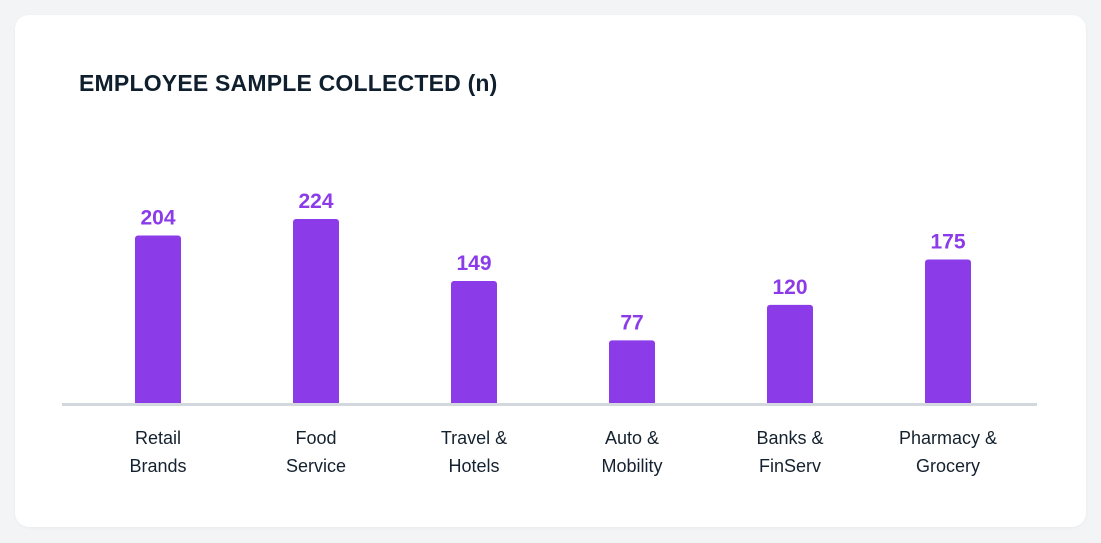 The height and width of the screenshot is (543, 1101). I want to click on category-label-1-line-0: Food, so click(315, 438).